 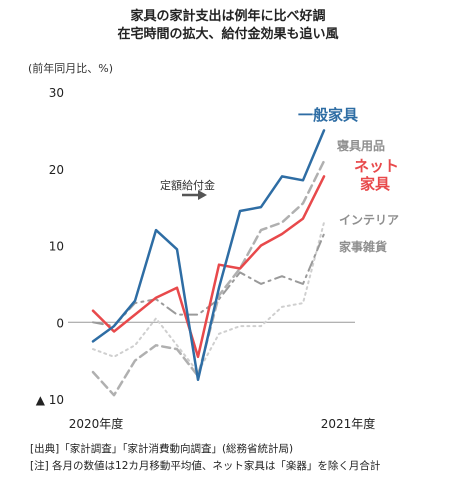 What do you see at coordinates (228, 16) in the screenshot?
I see `chart-title-line-1: 家具の家計支出は例年に比べ好調` at bounding box center [228, 16].